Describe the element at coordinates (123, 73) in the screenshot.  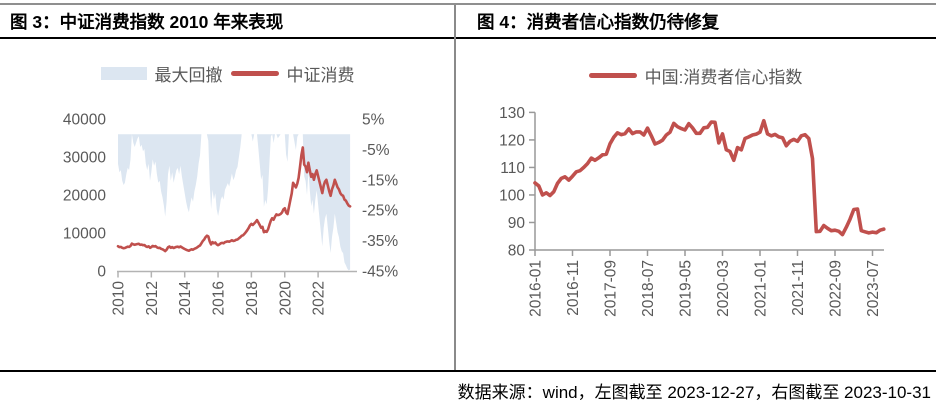
I see `max-drawdown-area-swatch` at that location.